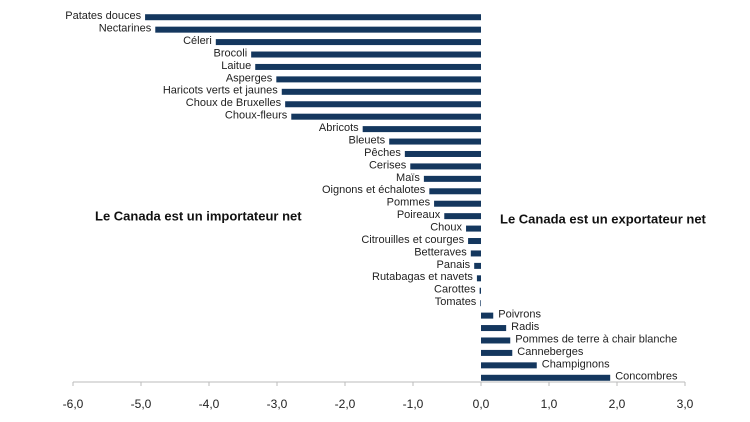 Image resolution: width=750 pixels, height=422 pixels. I want to click on category-label: Tomates, so click(456, 302).